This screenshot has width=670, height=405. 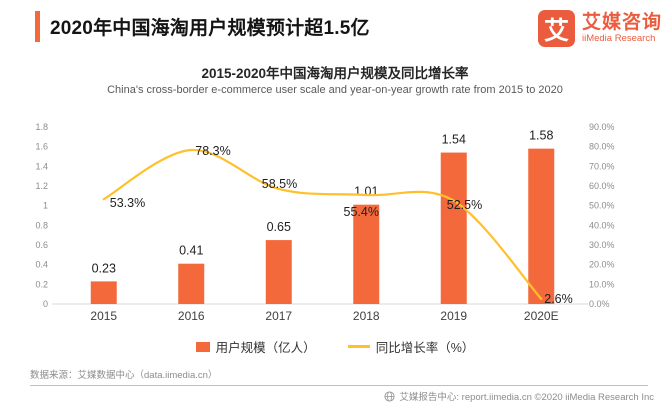 What do you see at coordinates (127, 203) in the screenshot?
I see `line-label-2015: 53.3%` at bounding box center [127, 203].